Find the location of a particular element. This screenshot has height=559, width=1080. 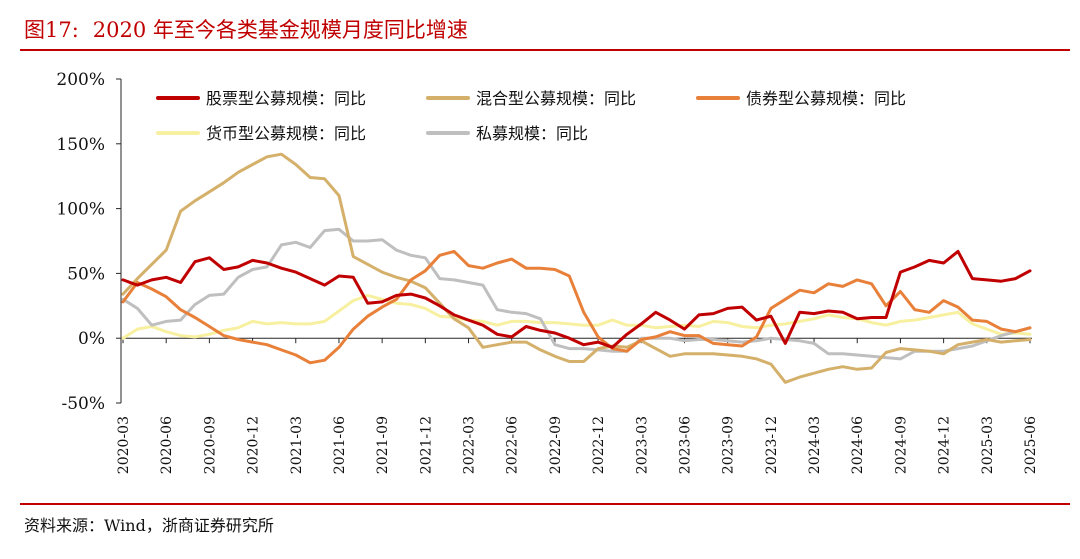

x-tick-label: 2020-12 is located at coordinates (254, 445).